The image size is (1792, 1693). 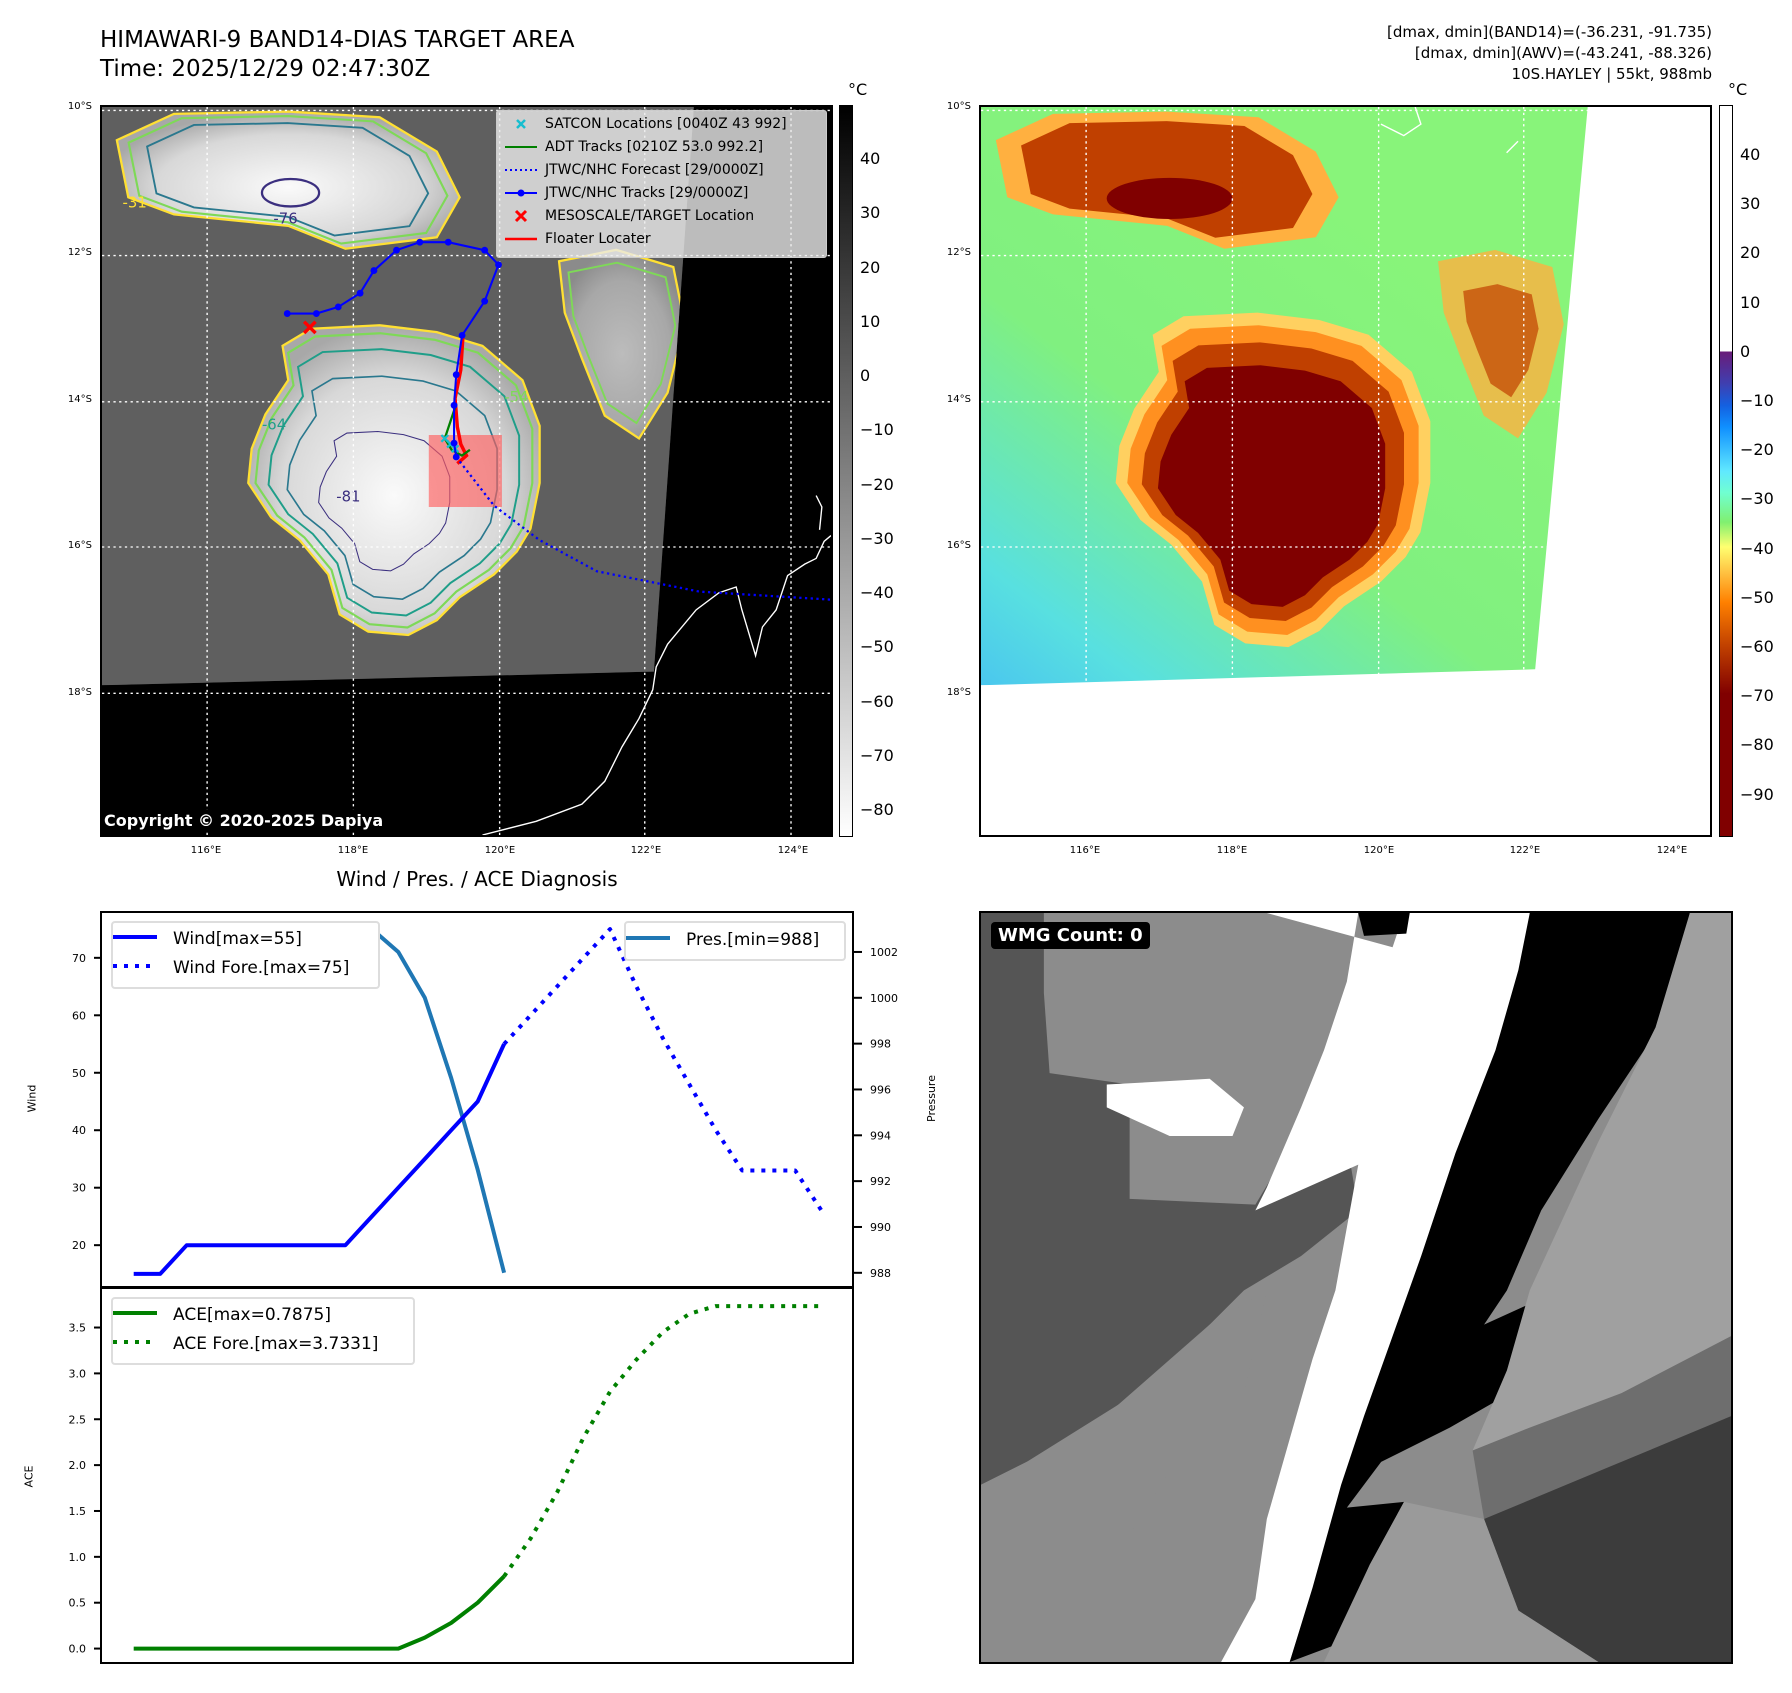 I want to click on y-tick-label: 0.5, so click(x=78, y=1603).